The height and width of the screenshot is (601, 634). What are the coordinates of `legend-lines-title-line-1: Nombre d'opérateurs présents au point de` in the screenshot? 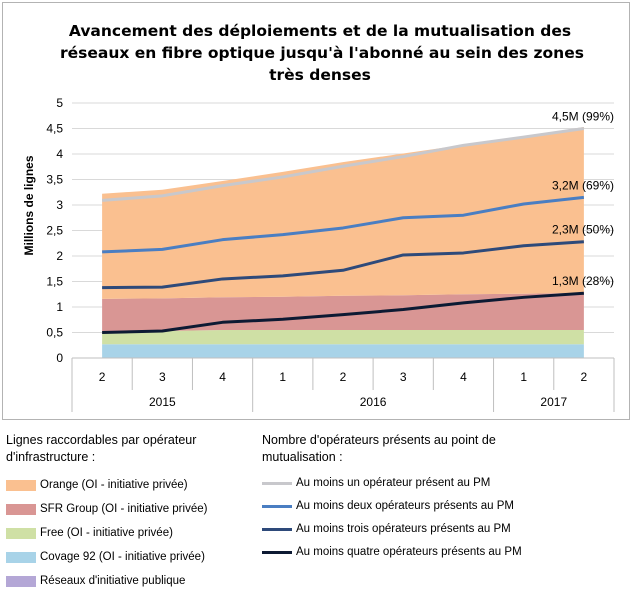 It's located at (379, 440).